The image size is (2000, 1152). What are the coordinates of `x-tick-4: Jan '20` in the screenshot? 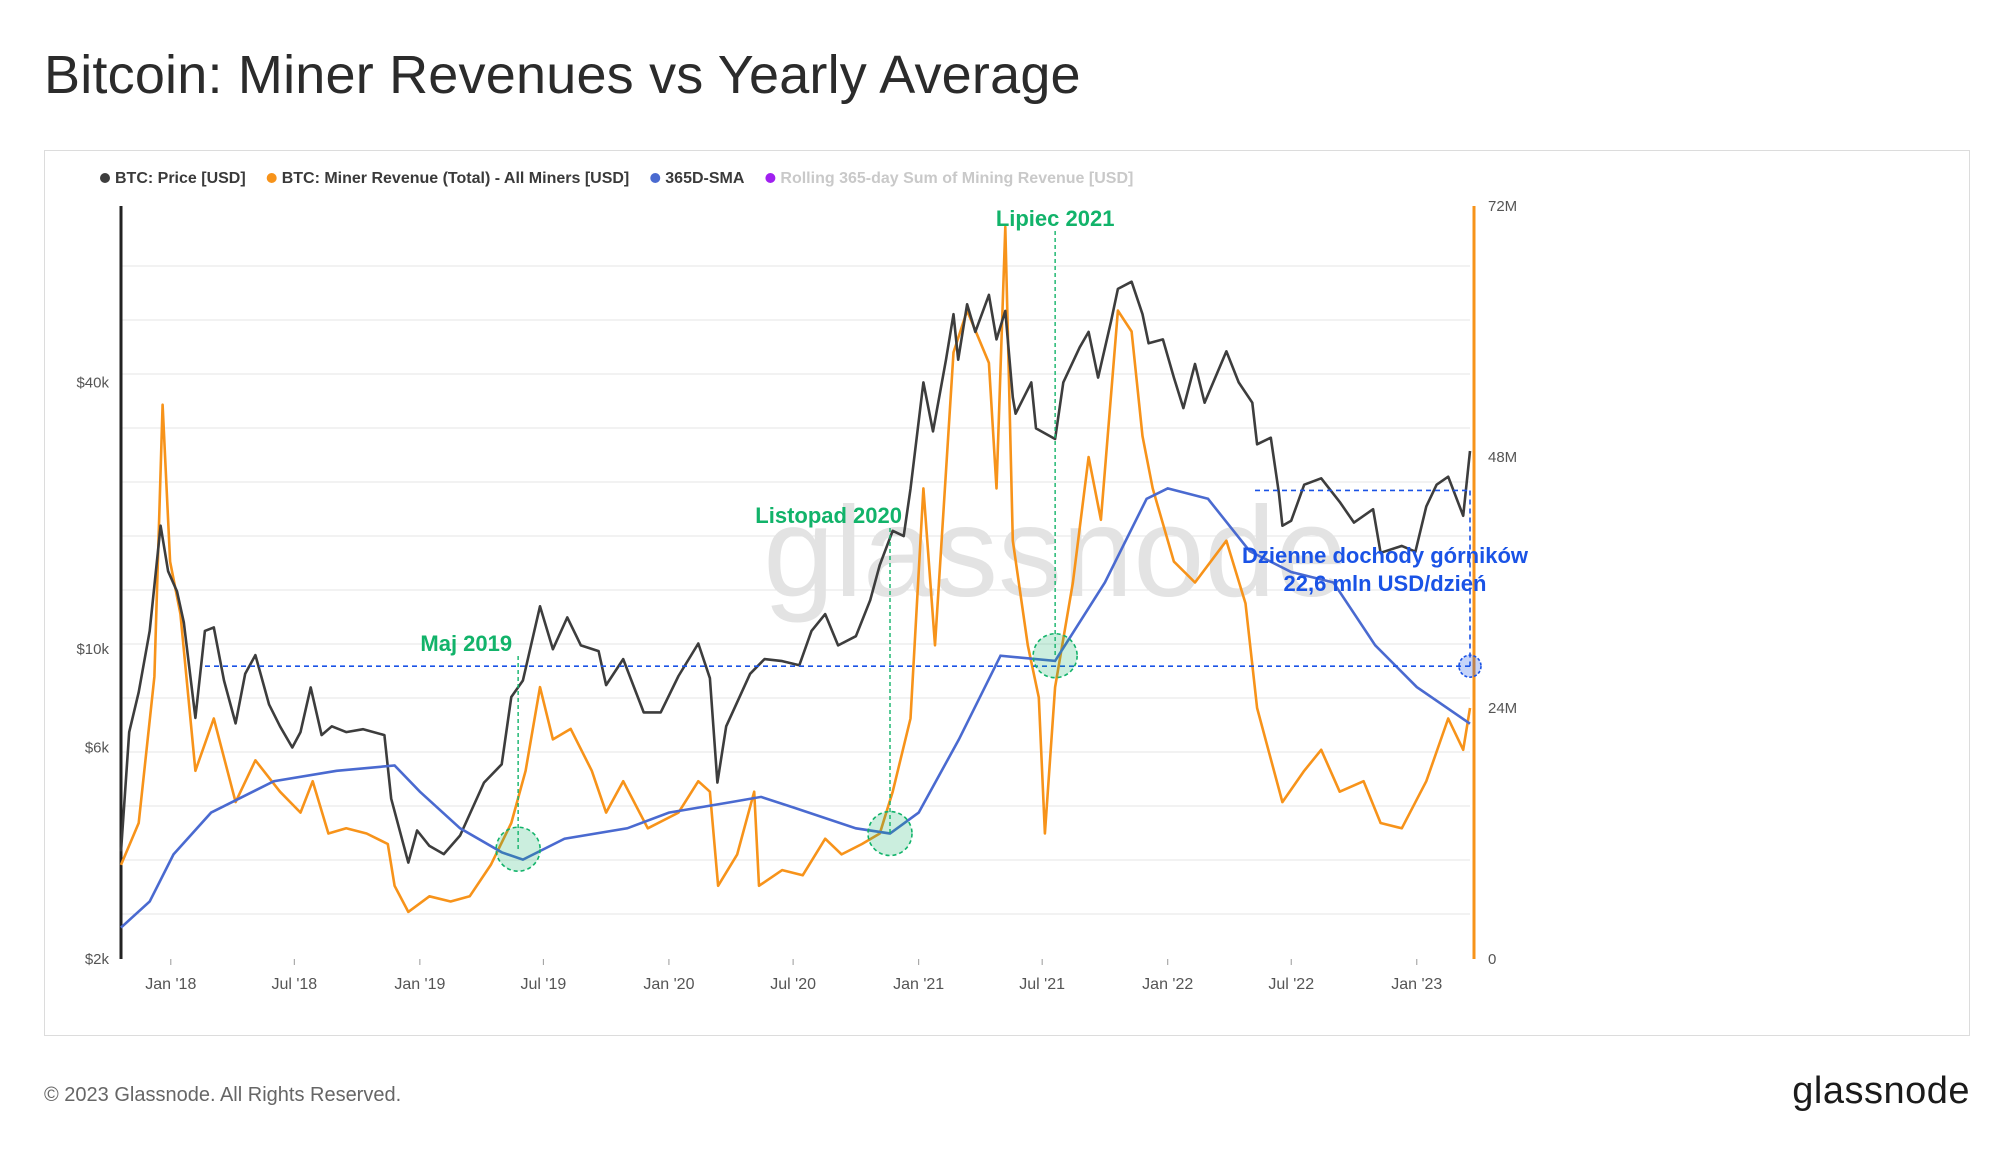 It's located at (668, 984).